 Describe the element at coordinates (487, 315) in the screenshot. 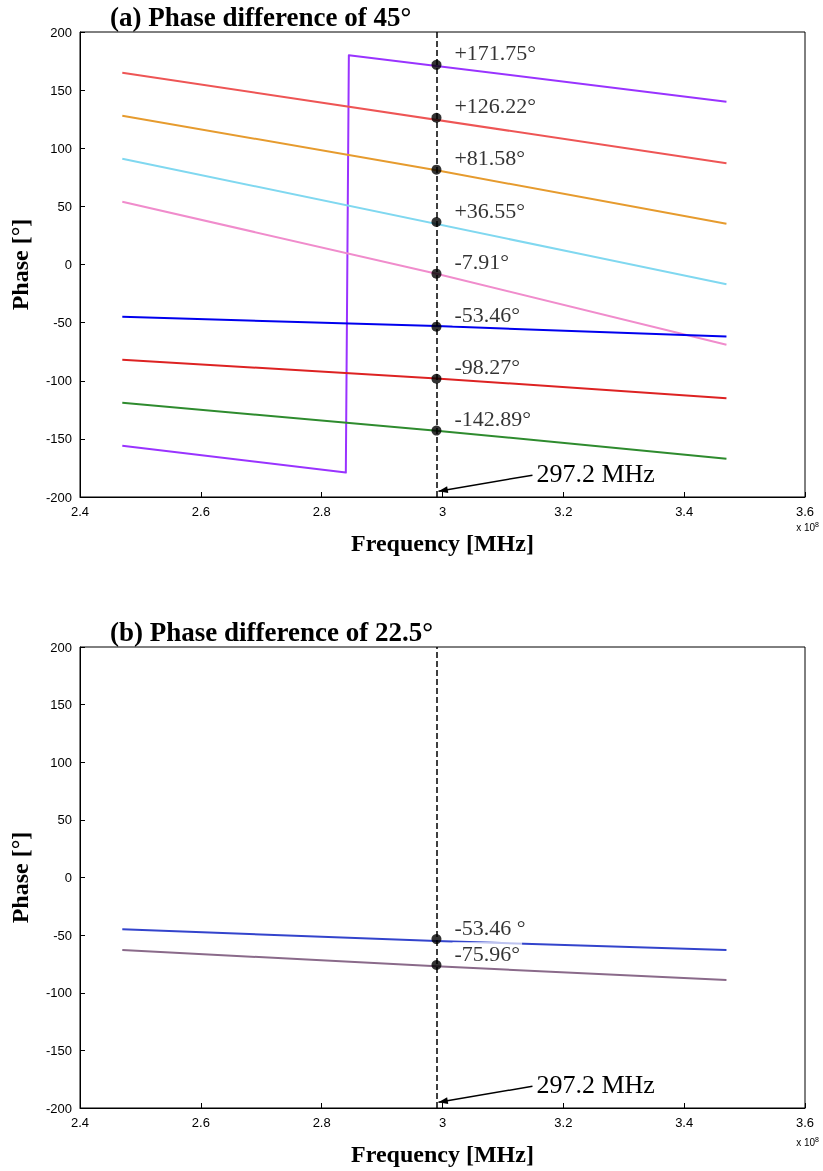

I see `data-label: -53.46°` at that location.